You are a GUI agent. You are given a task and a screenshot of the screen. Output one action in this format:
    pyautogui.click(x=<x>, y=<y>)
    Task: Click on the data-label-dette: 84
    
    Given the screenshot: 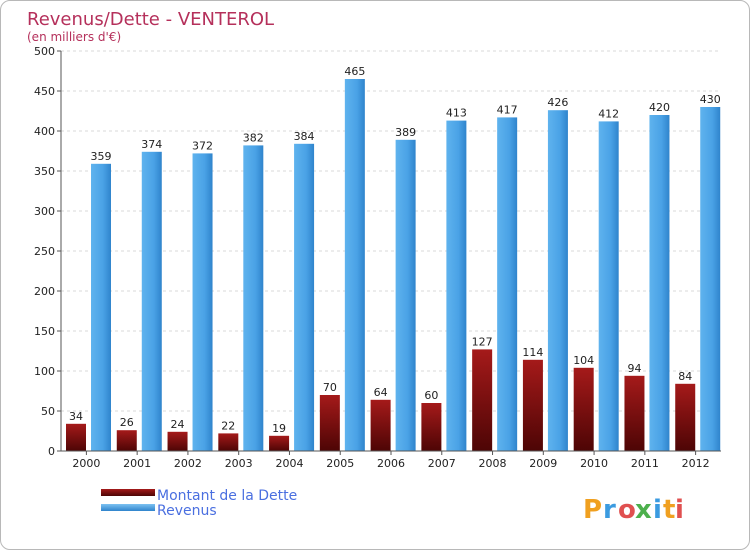 What is the action you would take?
    pyautogui.click(x=685, y=376)
    